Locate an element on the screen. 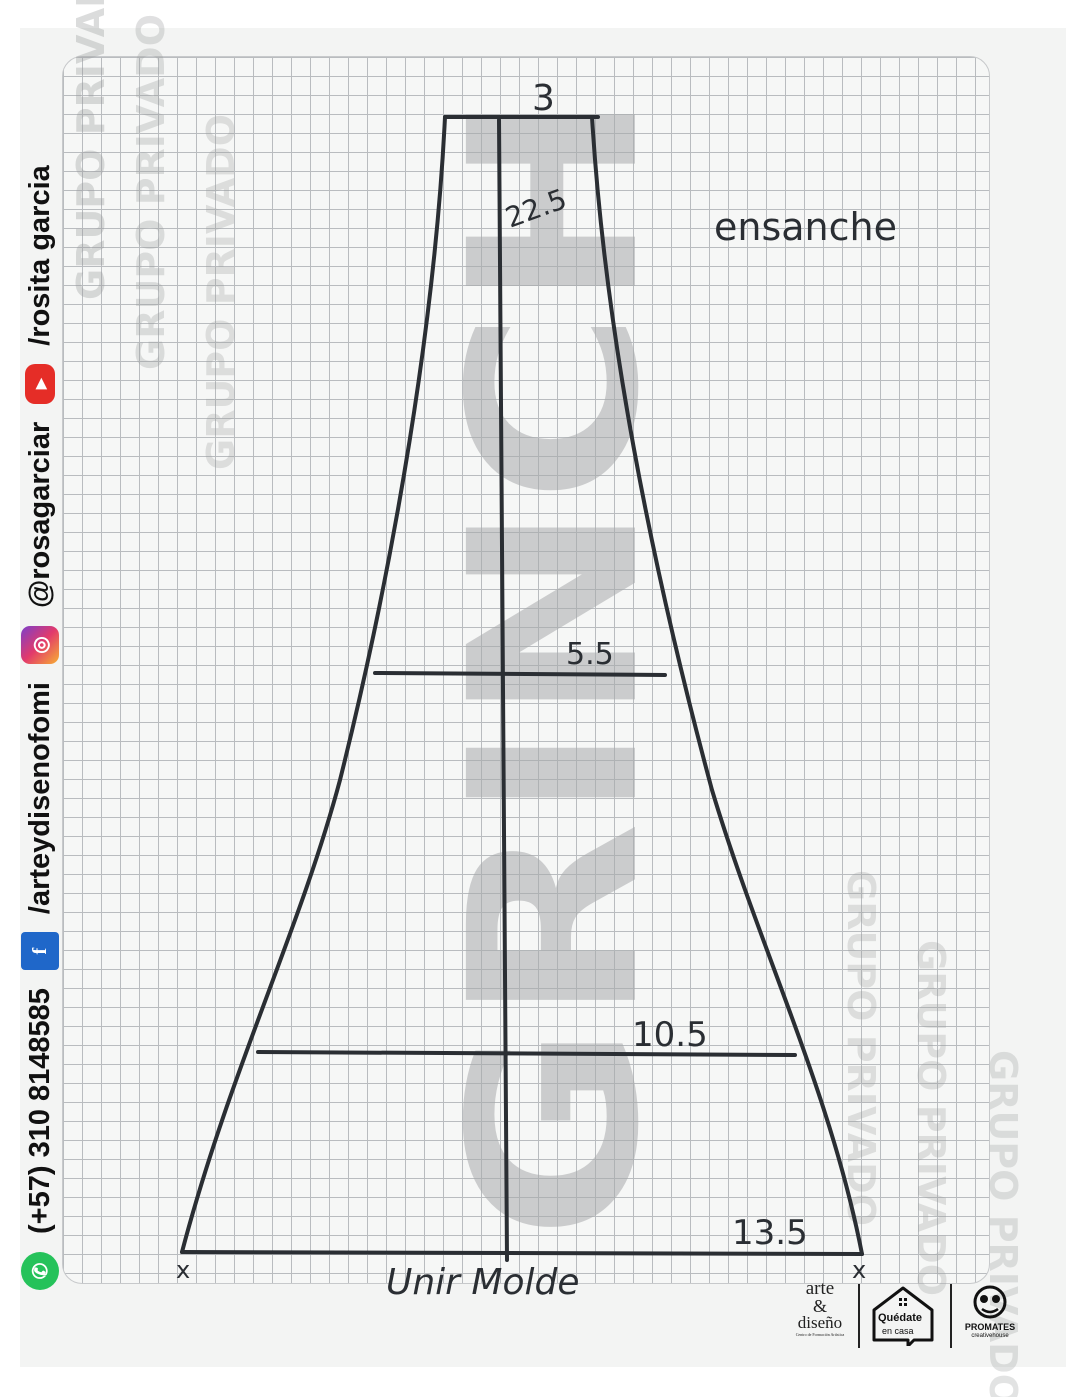 This screenshot has height=1397, width=1080. watermark-band-6: GRUPO PRIVADO is located at coordinates (1003, 1223).